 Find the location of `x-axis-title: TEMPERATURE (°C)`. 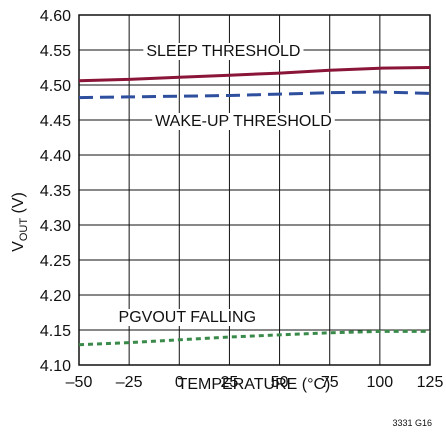

x-axis-title: TEMPERATURE (°C) is located at coordinates (254, 384).